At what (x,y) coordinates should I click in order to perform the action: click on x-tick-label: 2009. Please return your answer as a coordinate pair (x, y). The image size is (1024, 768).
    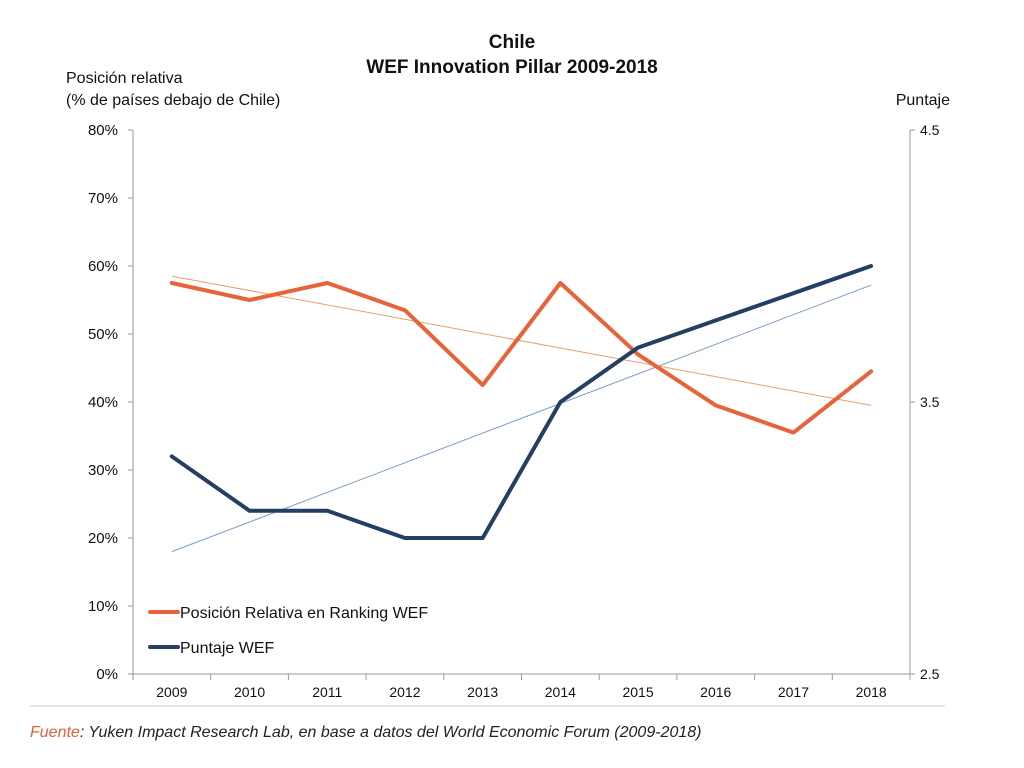
    Looking at the image, I should click on (171, 692).